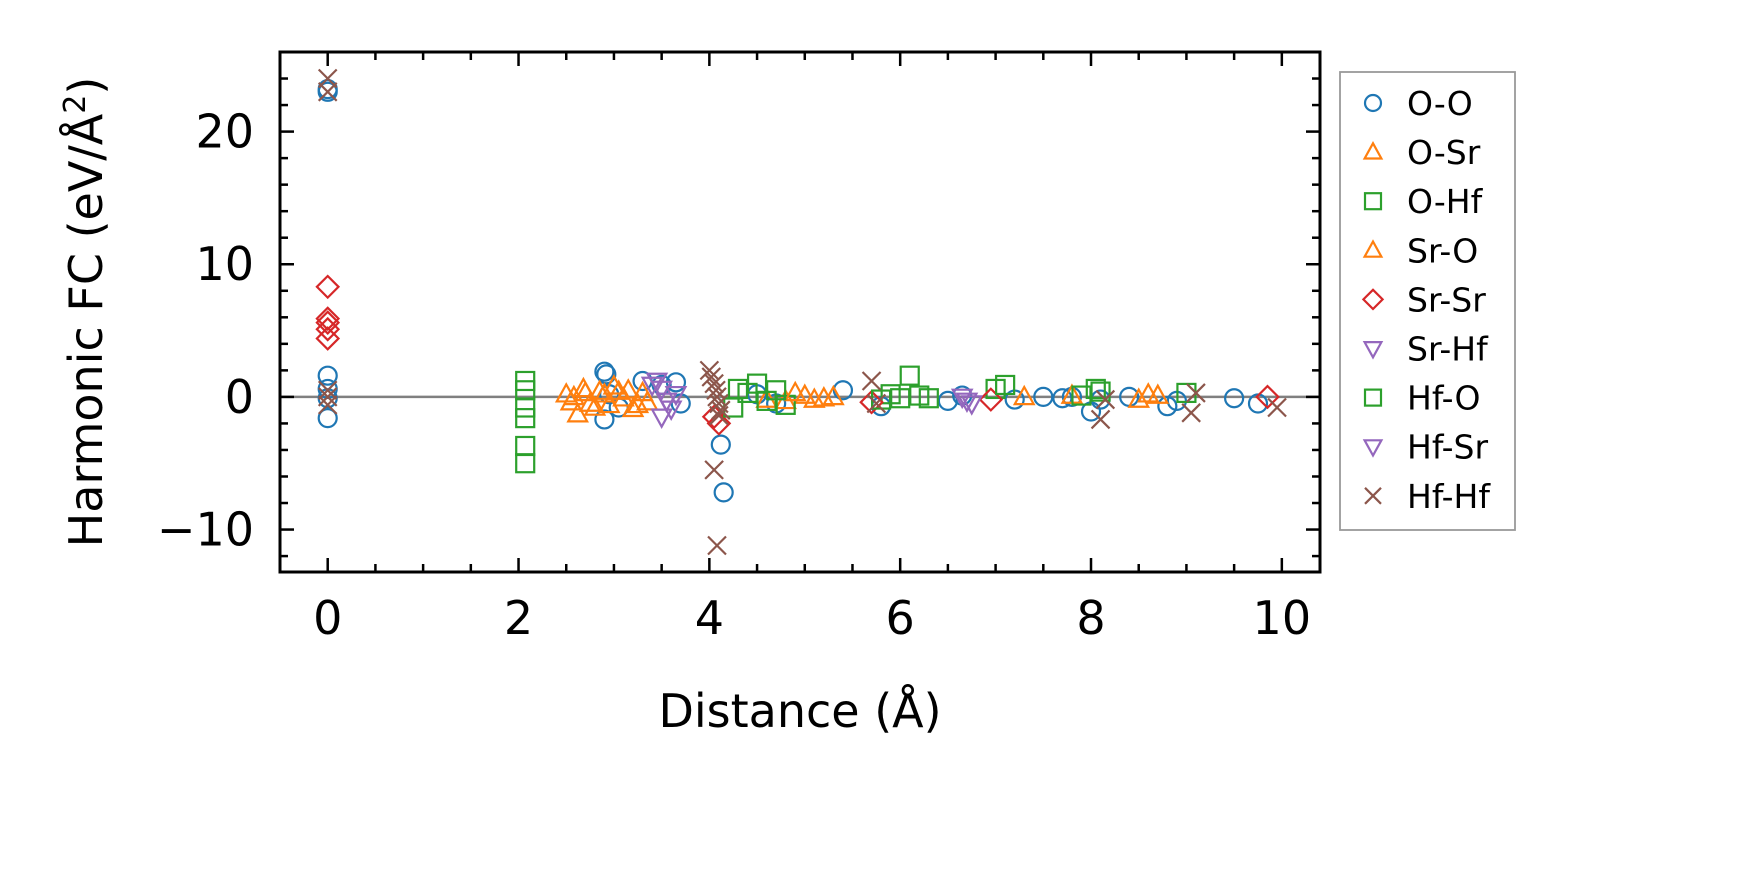  Describe the element at coordinates (709, 618) in the screenshot. I see `x-tick-label: 4` at that location.